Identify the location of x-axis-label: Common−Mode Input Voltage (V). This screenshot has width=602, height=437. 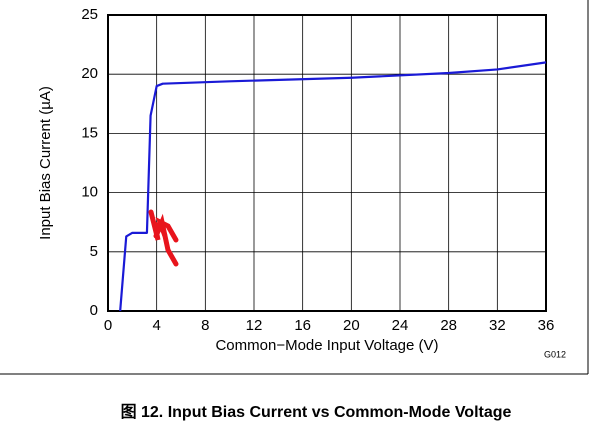
(326, 345).